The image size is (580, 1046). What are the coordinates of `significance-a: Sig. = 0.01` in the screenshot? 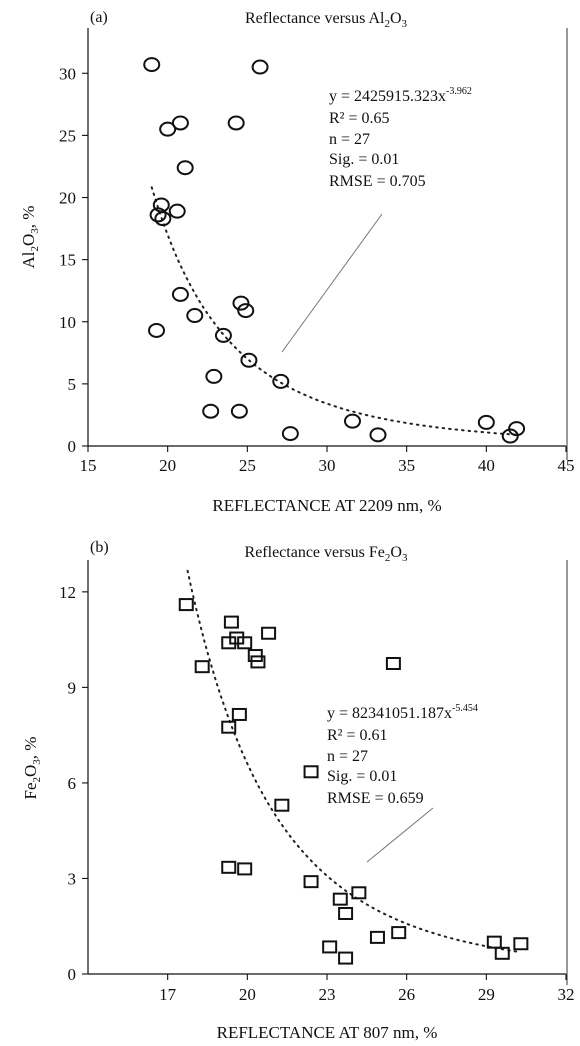 It's located at (364, 159).